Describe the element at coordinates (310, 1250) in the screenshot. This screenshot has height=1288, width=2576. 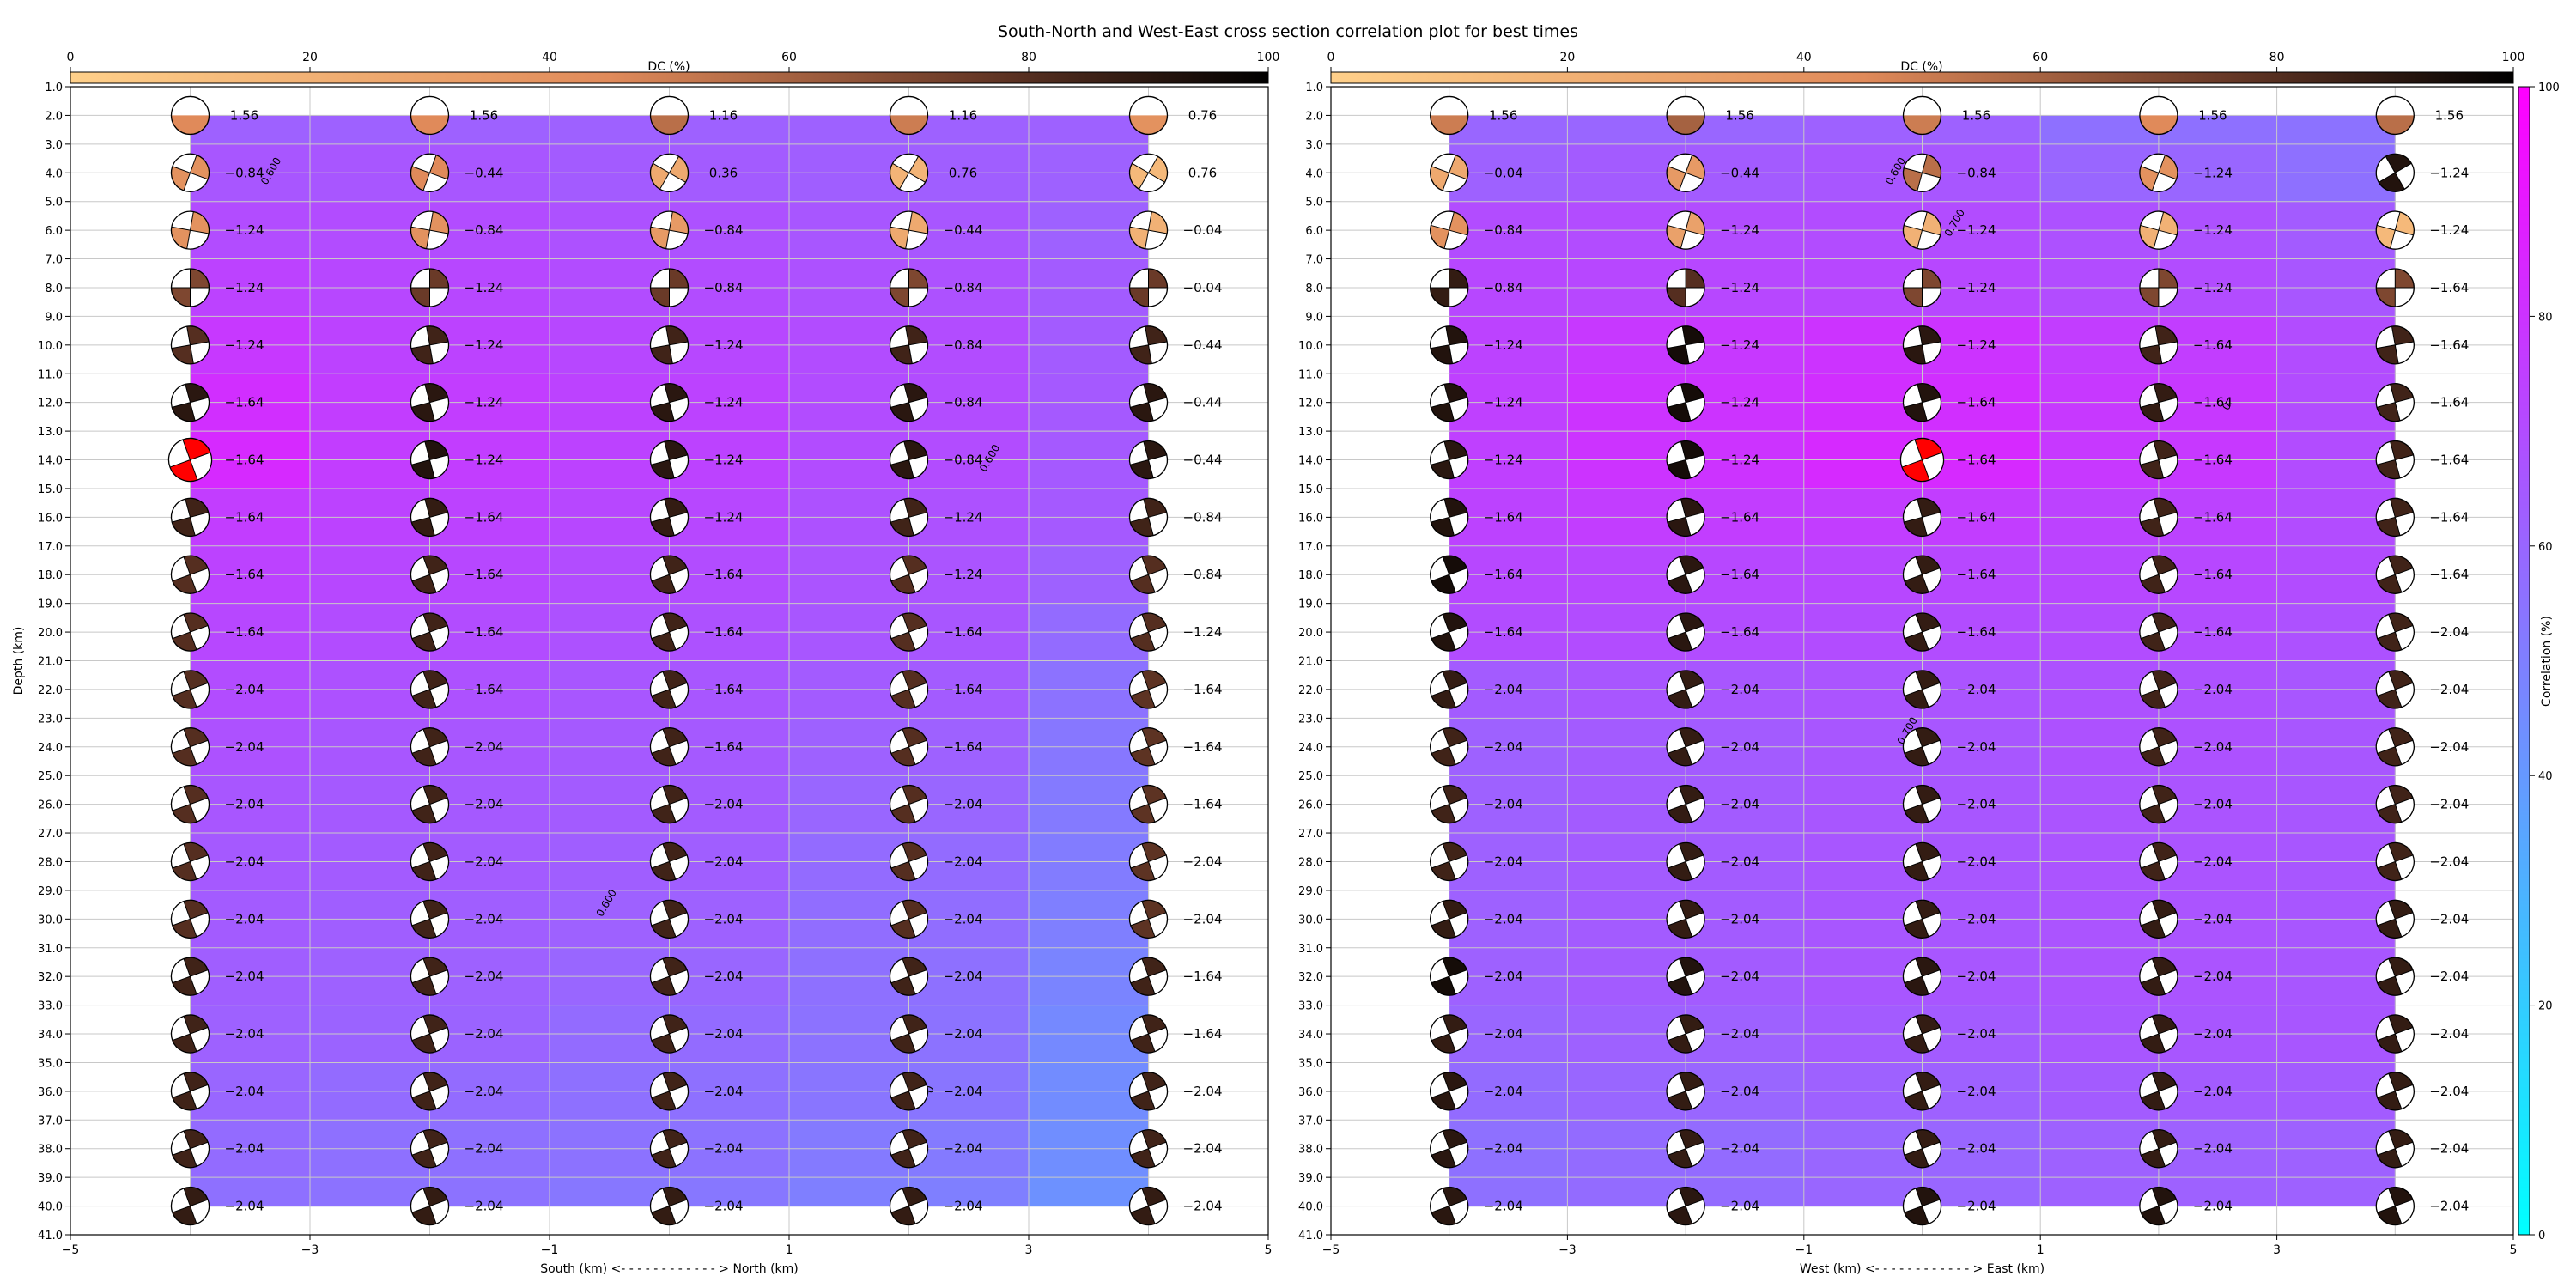
I see `x-tick-label: −3` at that location.